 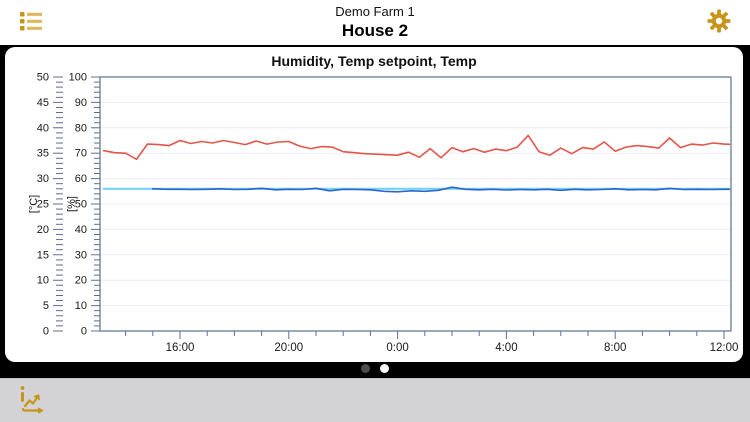 What do you see at coordinates (375, 400) in the screenshot?
I see `bottom-toolbar` at bounding box center [375, 400].